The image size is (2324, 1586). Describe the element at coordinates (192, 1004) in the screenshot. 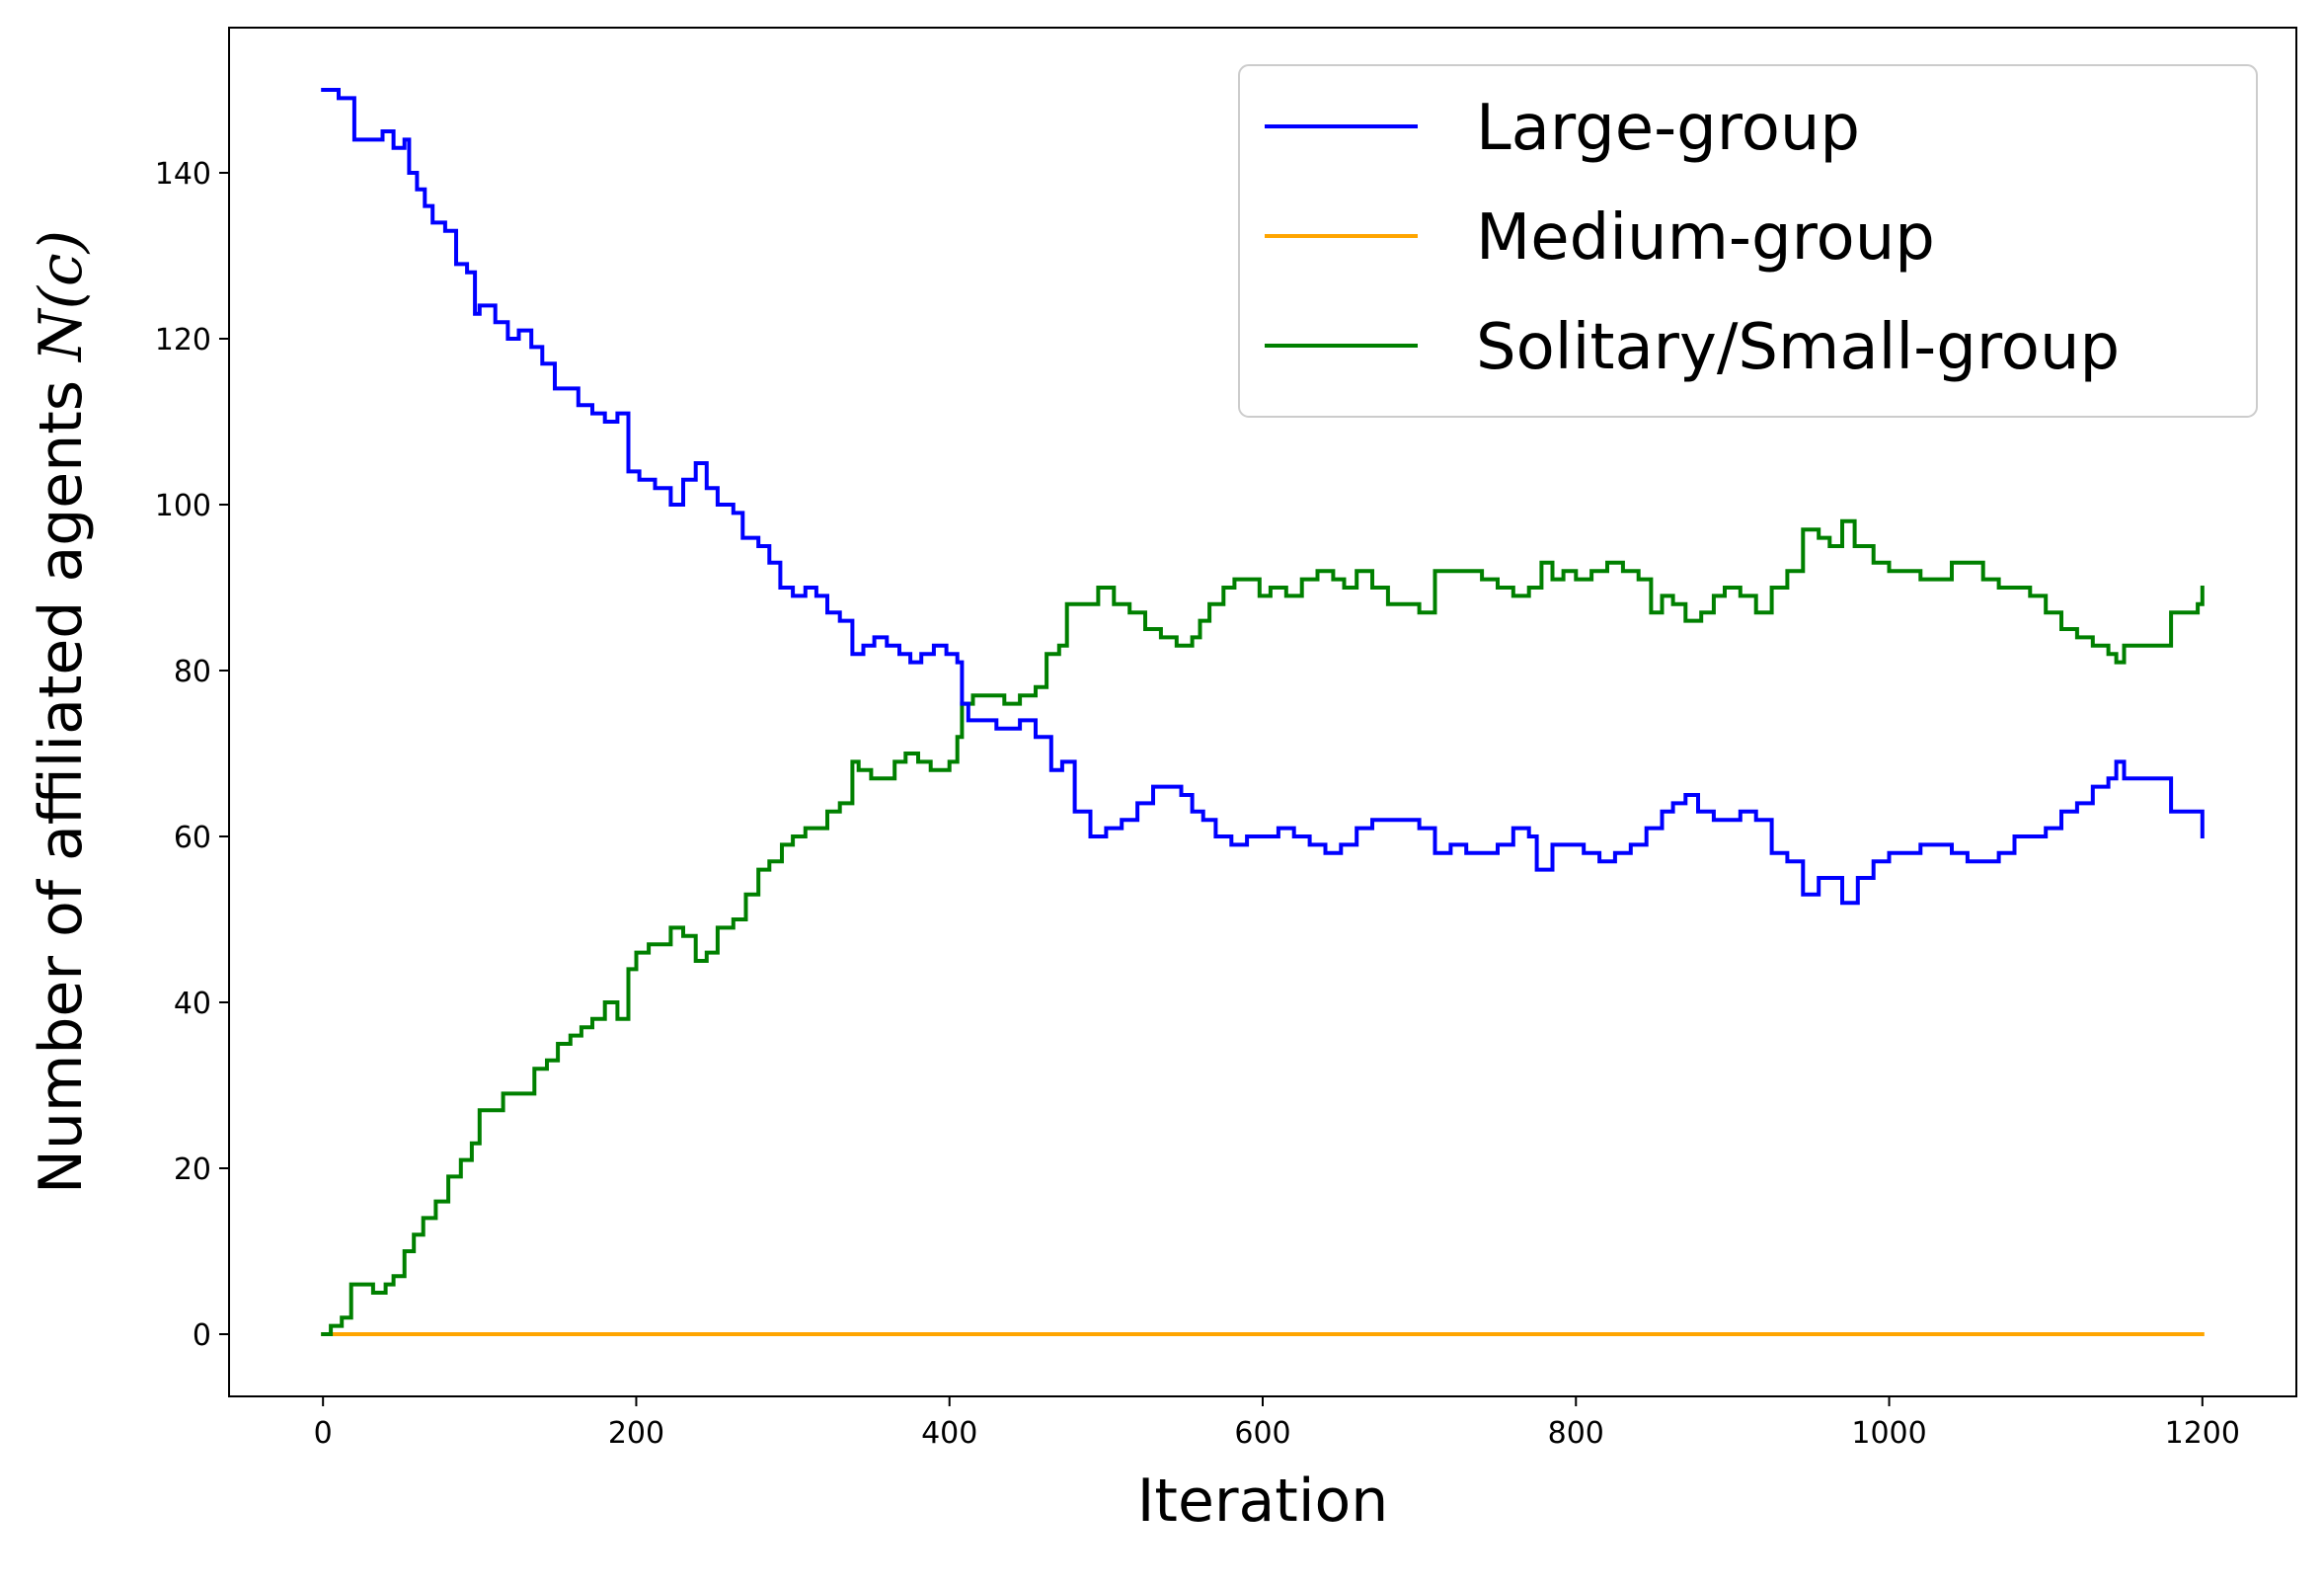

I see `y-tick-label: 40` at that location.